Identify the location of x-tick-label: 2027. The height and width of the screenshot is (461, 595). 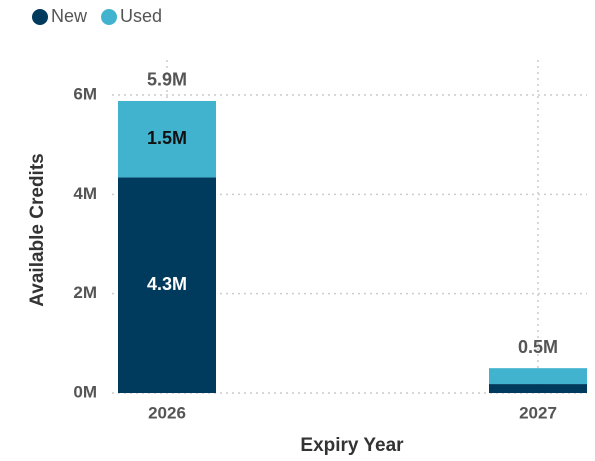
(538, 412).